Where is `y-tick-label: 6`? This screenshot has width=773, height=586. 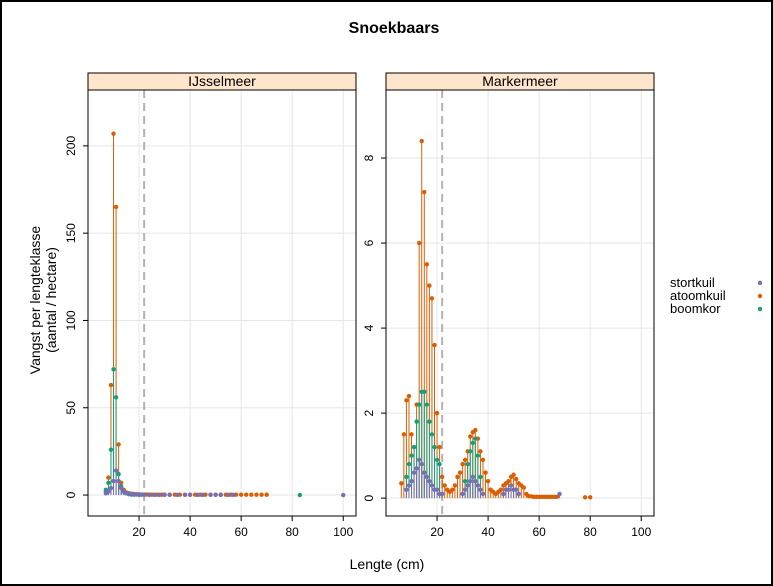 y-tick-label: 6 is located at coordinates (369, 242).